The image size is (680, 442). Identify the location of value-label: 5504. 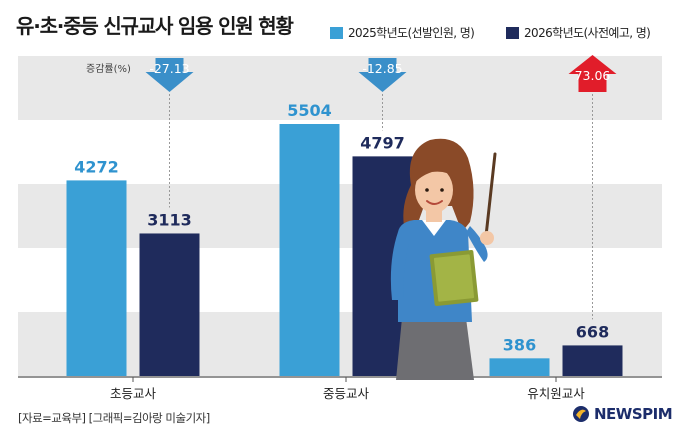
(309, 110).